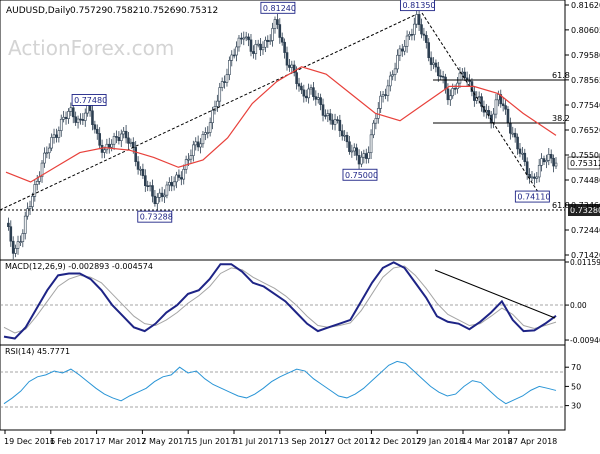  Describe the element at coordinates (72, 441) in the screenshot. I see `x-tick-label: 1 Feb 2017` at that location.